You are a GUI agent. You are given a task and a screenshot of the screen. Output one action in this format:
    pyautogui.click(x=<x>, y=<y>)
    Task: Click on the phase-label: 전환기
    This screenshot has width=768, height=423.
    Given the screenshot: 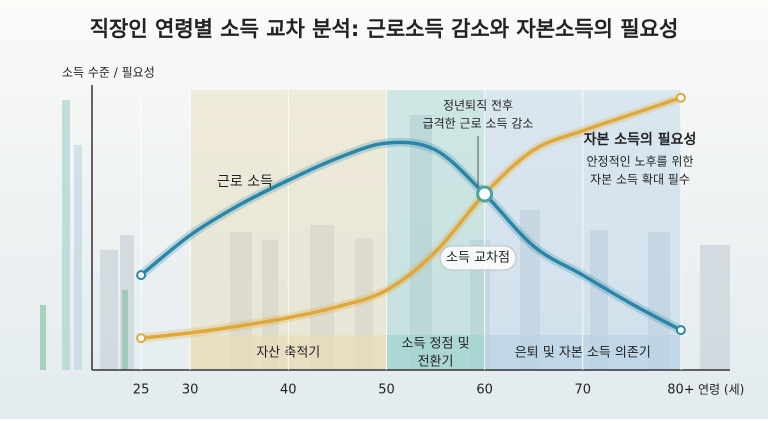 What is the action you would take?
    pyautogui.click(x=436, y=362)
    